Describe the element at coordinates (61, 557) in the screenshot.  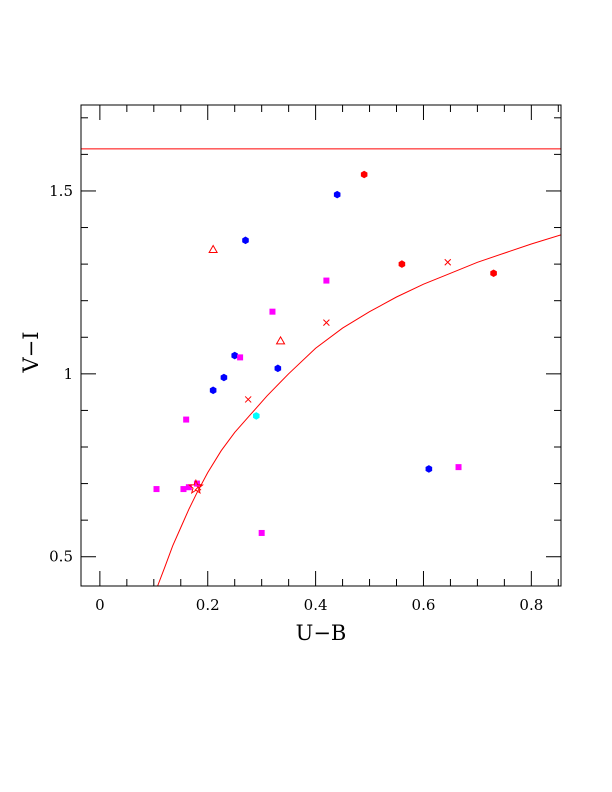
I see `y-tick-label: 0.5` at that location.